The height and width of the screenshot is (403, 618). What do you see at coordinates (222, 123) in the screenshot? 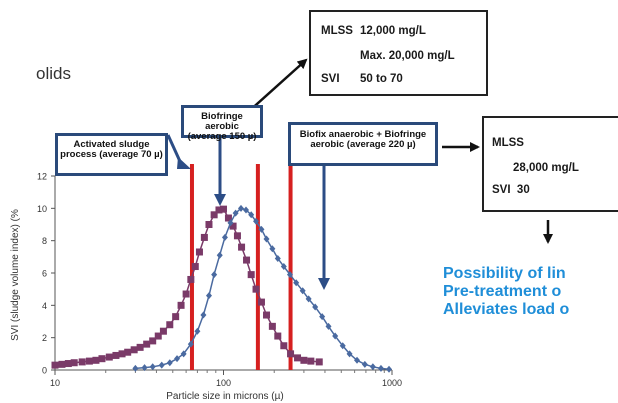
I see `callout-biofringe: Biofringe aerobic (average 150 µ)` at bounding box center [222, 123].